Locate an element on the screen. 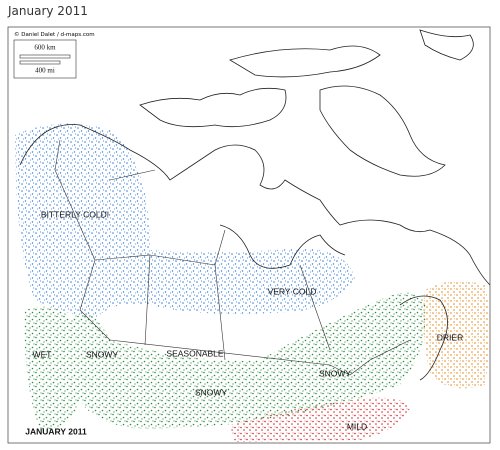  scale-box is located at coordinates (45, 59).